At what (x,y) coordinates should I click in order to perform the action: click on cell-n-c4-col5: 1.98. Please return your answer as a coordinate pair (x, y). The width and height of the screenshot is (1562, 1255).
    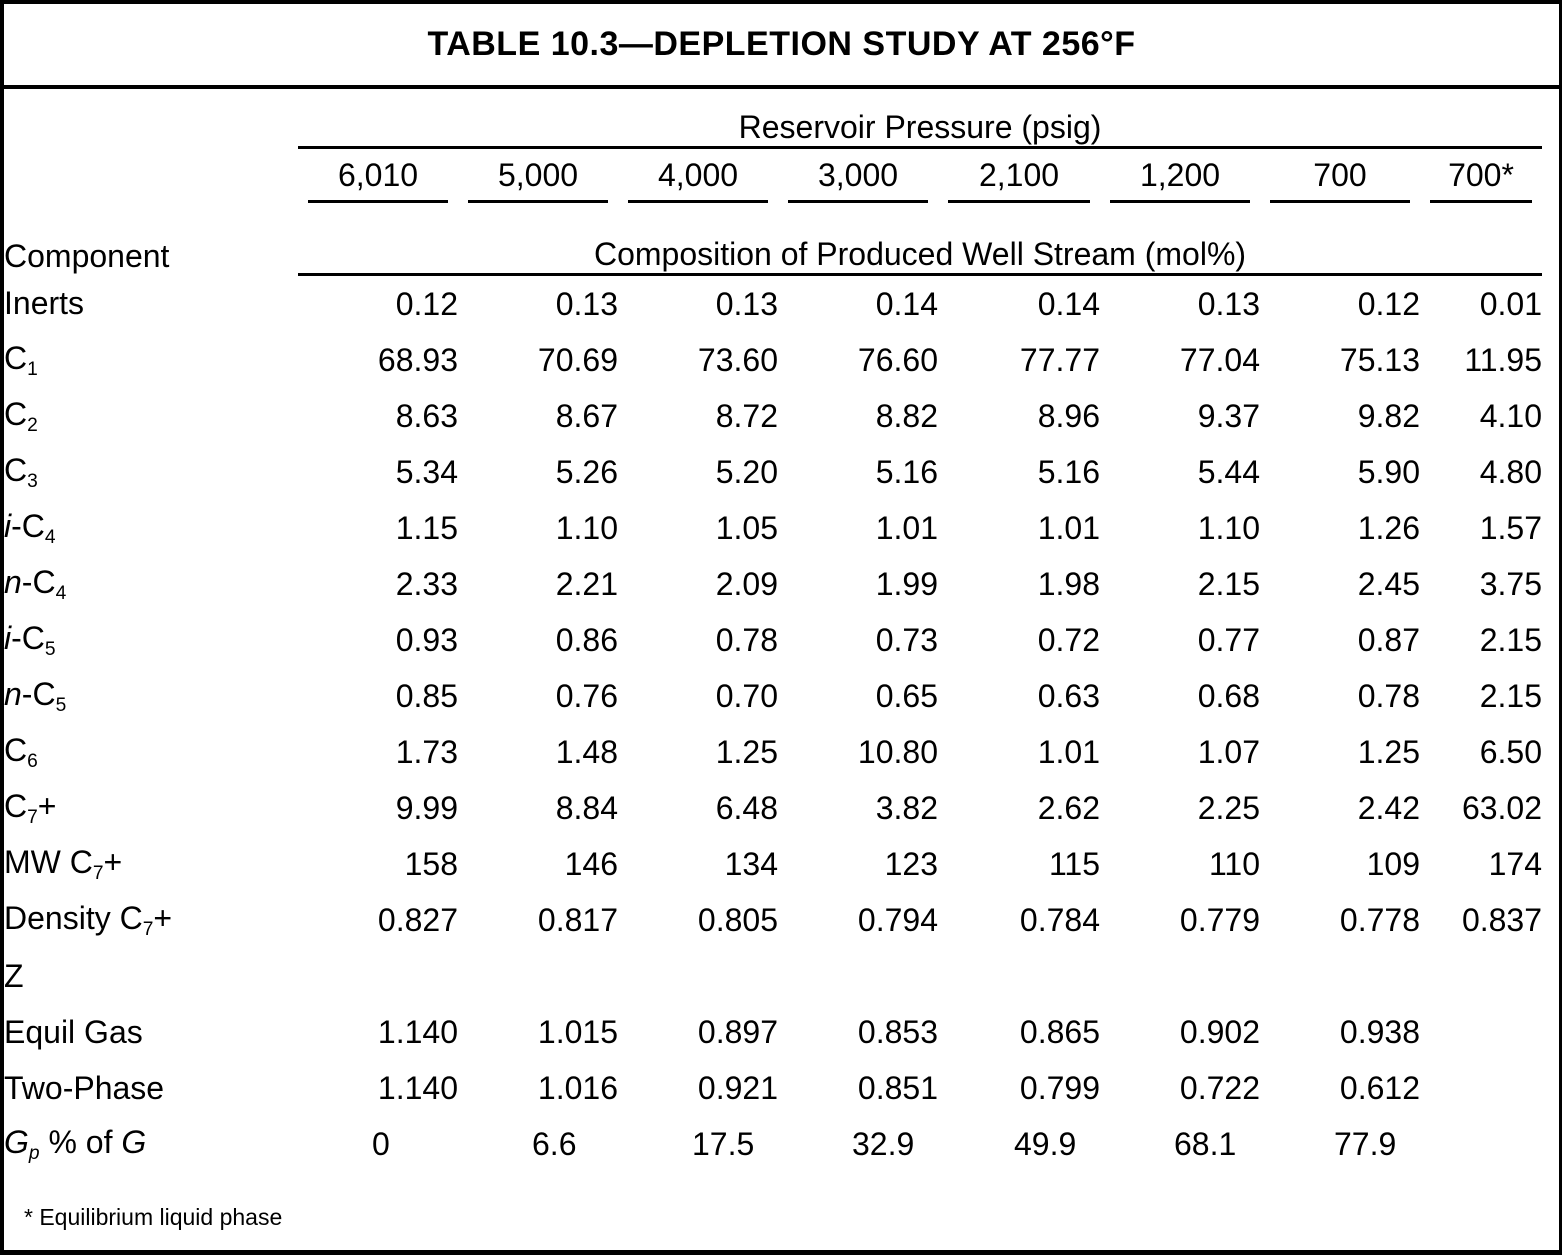
    Looking at the image, I should click on (1068, 583).